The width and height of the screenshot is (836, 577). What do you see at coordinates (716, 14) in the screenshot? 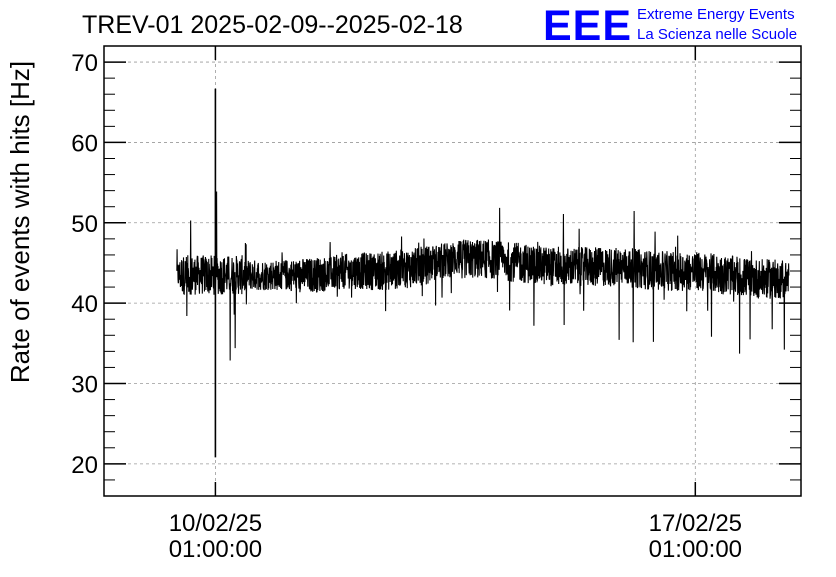
I see `eee-logo-line1: Extreme Energy Events` at bounding box center [716, 14].